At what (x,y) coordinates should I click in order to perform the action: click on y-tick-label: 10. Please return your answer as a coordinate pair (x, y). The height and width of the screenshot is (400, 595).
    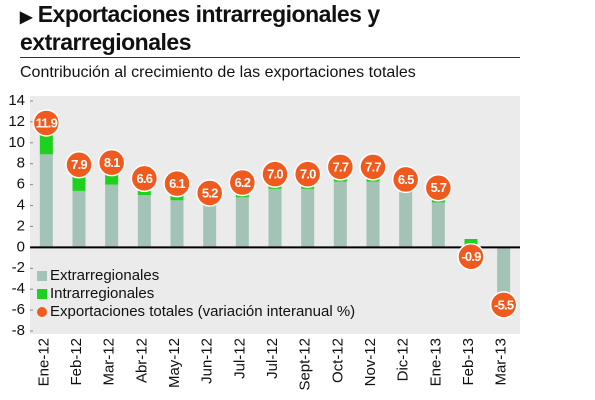
    Looking at the image, I should click on (16, 142).